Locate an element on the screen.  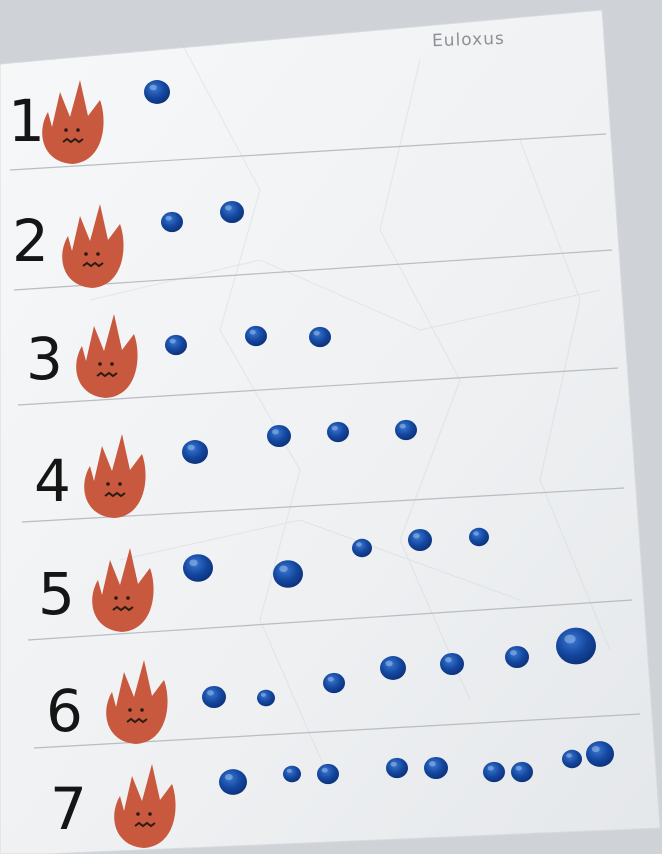
row-7-numeral: 7 is located at coordinates (68, 809).